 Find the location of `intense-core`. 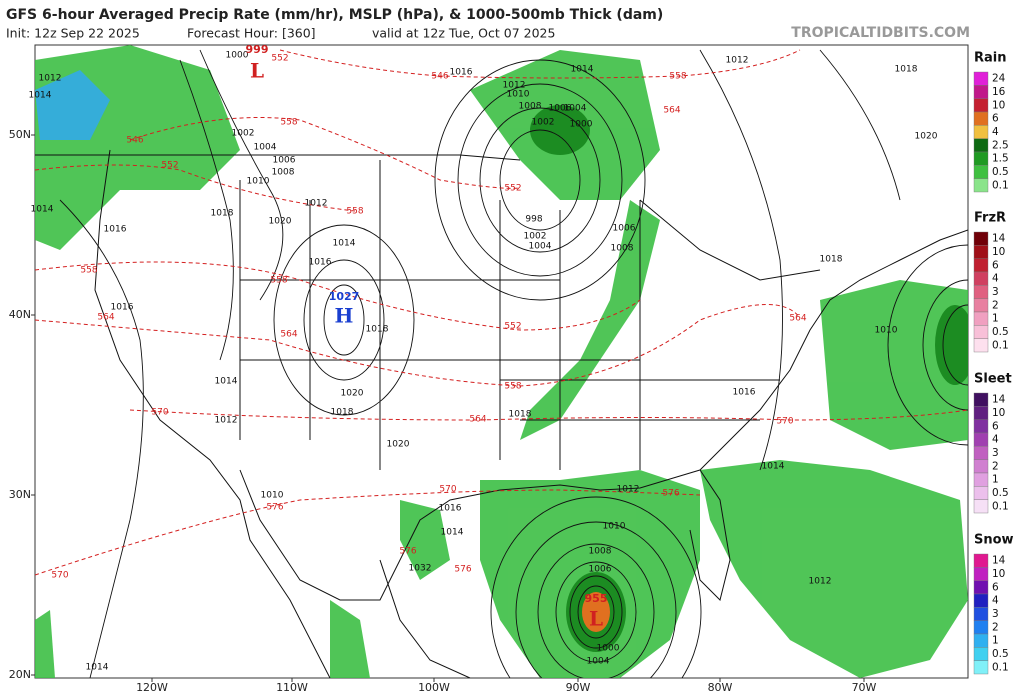

intense-core is located at coordinates (596, 612).